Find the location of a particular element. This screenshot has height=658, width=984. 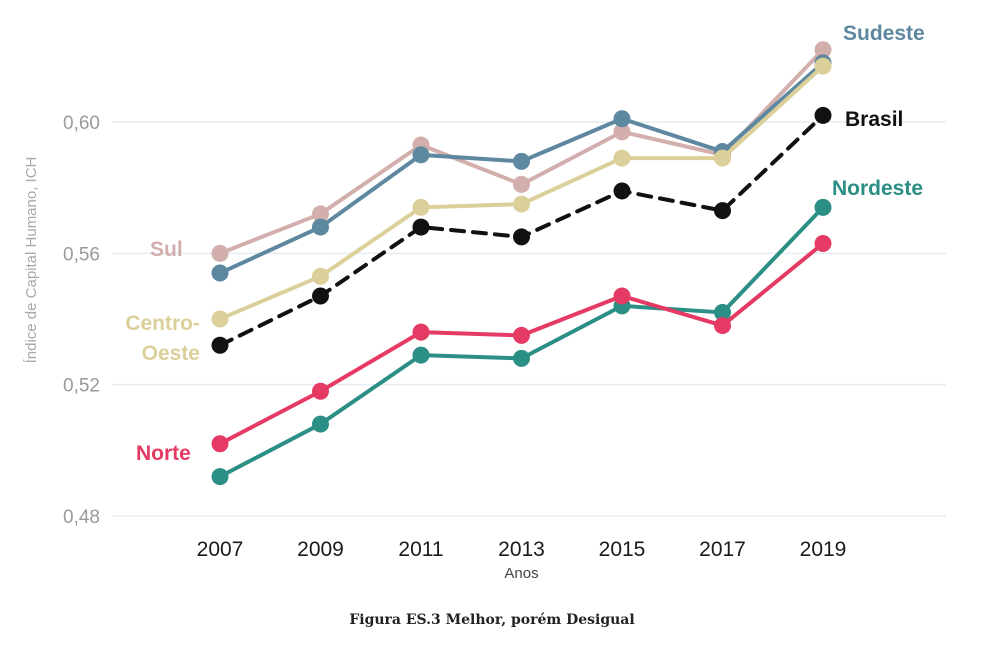

y-axis-label: Índice de Capital Humano, ICH is located at coordinates (31, 260).